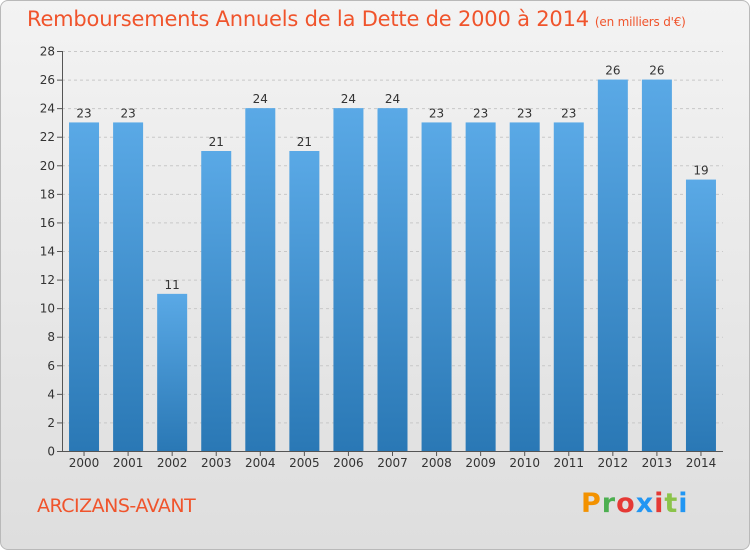 The width and height of the screenshot is (750, 550). I want to click on bar-2008, so click(436, 286).